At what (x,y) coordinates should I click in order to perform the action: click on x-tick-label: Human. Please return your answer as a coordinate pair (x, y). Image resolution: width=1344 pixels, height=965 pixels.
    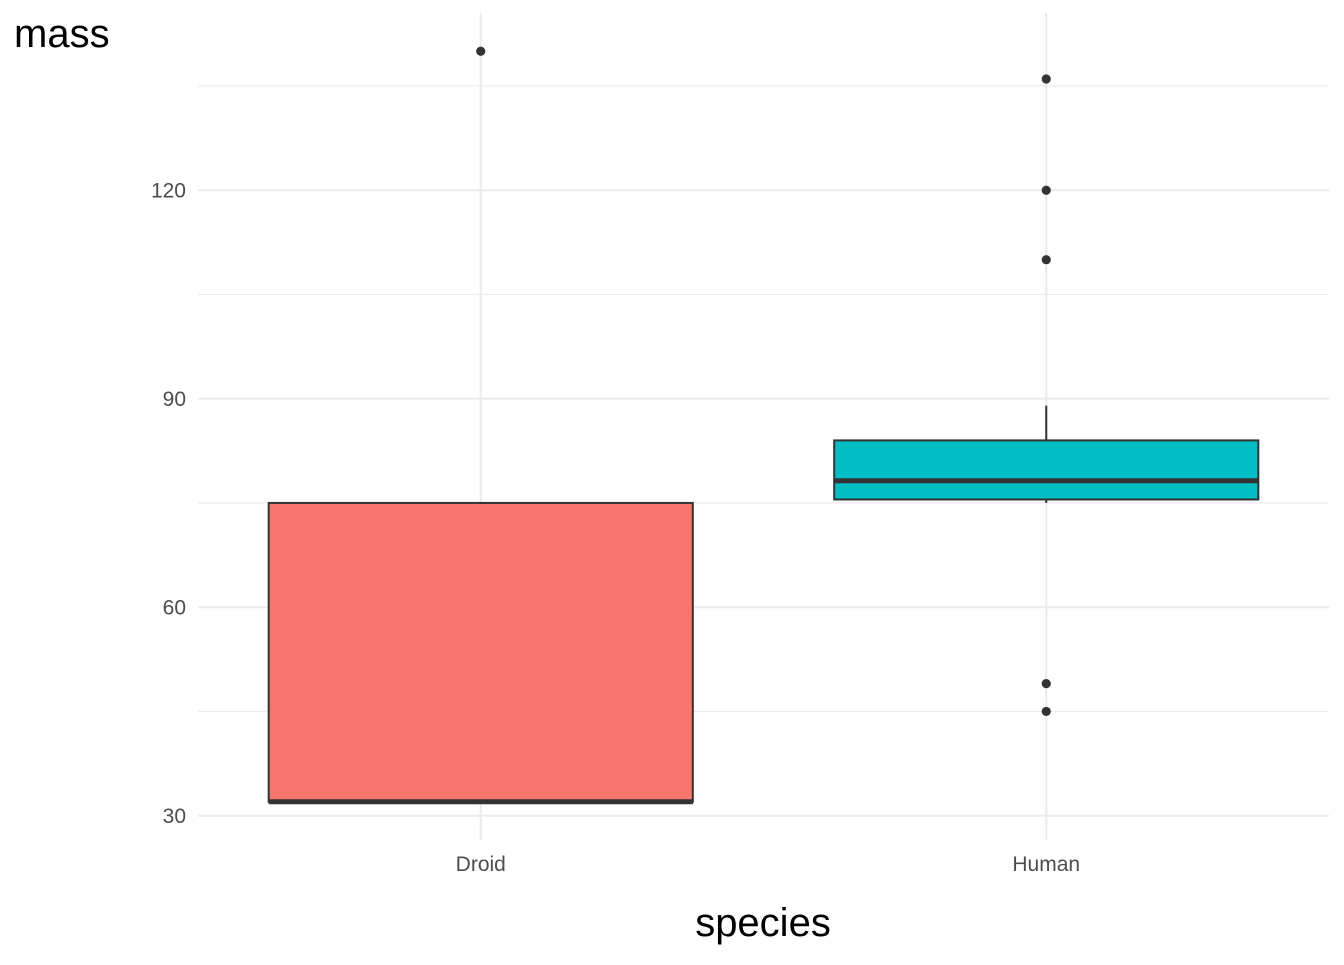
    Looking at the image, I should click on (1046, 864).